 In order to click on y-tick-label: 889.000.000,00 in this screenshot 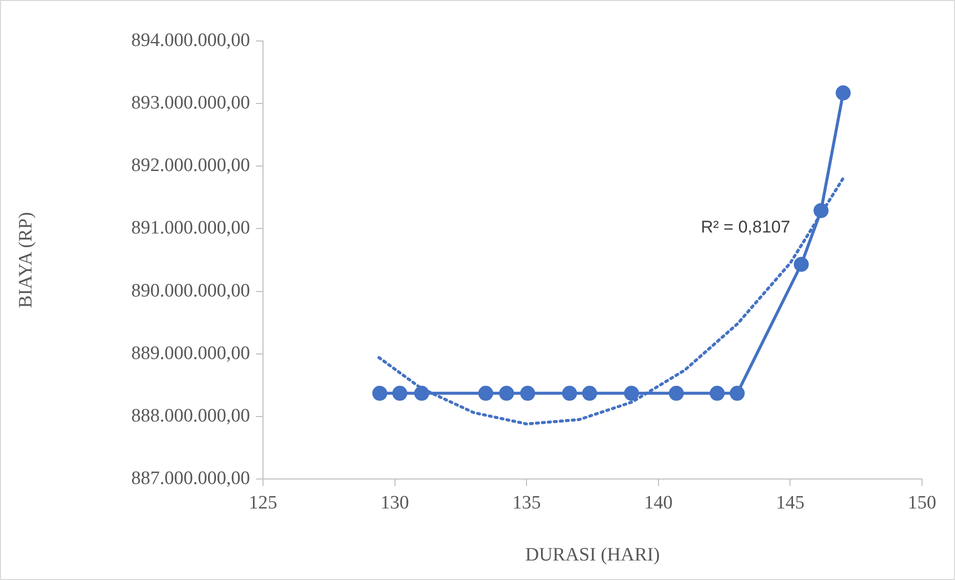, I will do `click(190, 353)`.